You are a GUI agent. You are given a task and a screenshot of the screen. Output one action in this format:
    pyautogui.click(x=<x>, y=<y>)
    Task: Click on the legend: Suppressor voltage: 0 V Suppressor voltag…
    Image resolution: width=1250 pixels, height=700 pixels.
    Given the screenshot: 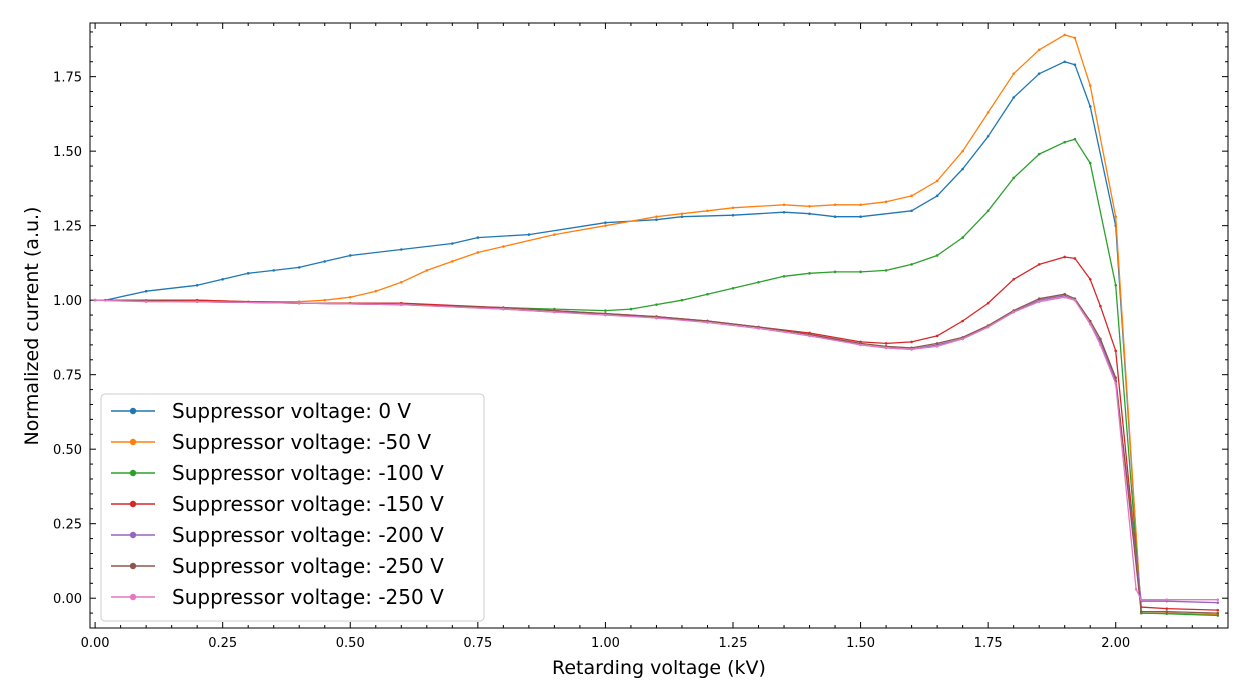 What is the action you would take?
    pyautogui.click(x=292, y=507)
    